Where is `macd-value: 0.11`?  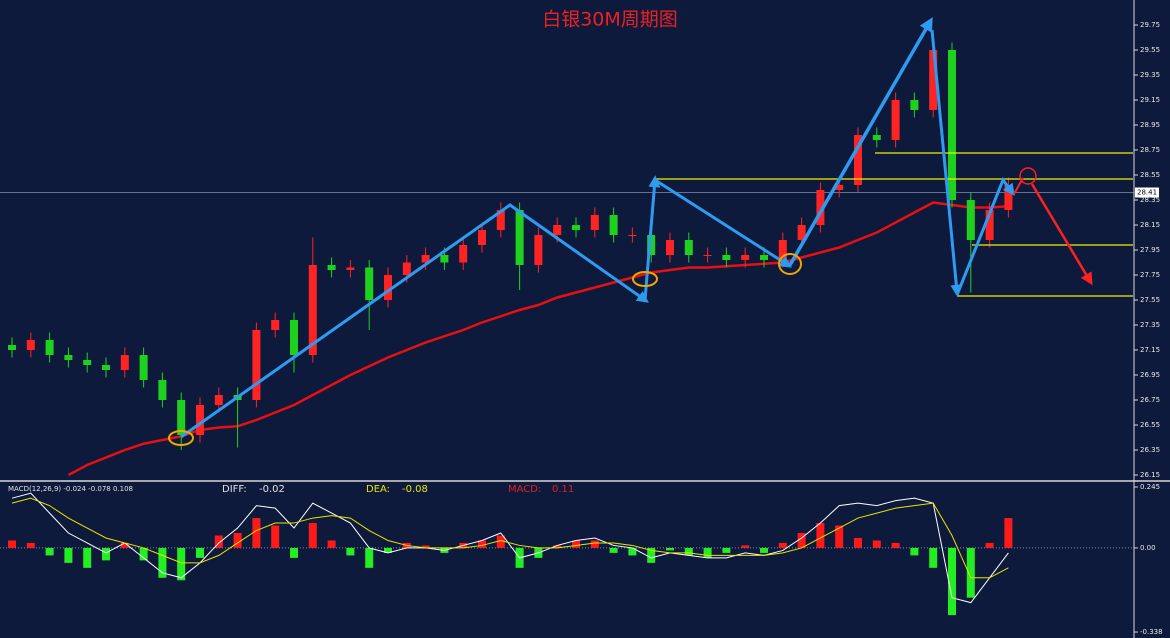
macd-value: 0.11 is located at coordinates (563, 489).